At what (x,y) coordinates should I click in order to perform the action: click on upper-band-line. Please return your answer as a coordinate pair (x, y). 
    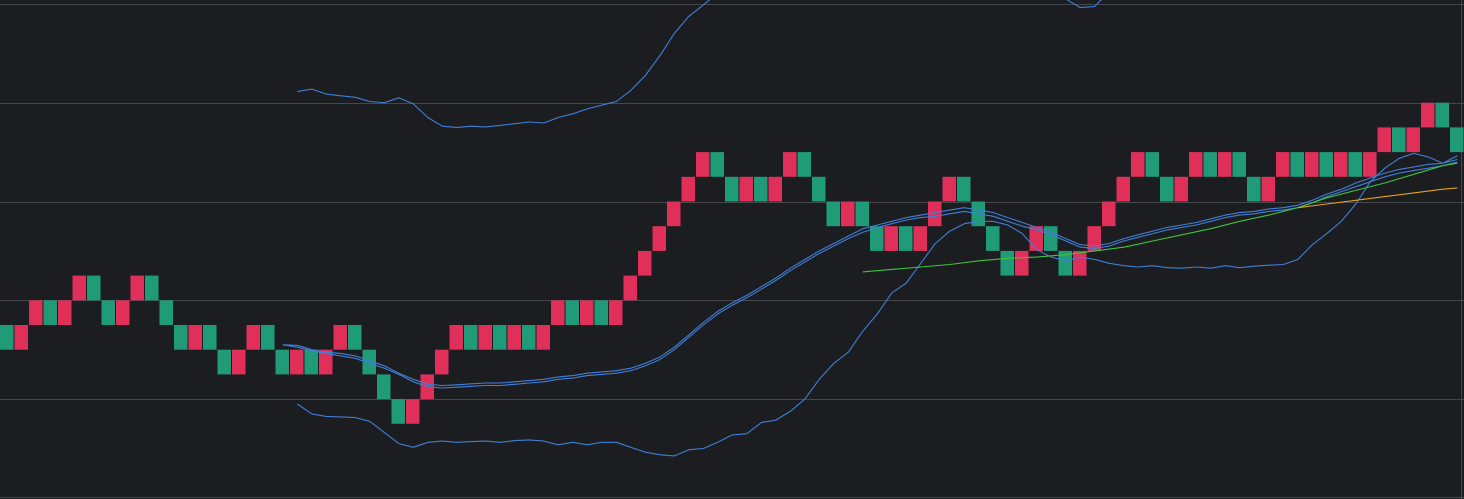
    Looking at the image, I should click on (699, 64).